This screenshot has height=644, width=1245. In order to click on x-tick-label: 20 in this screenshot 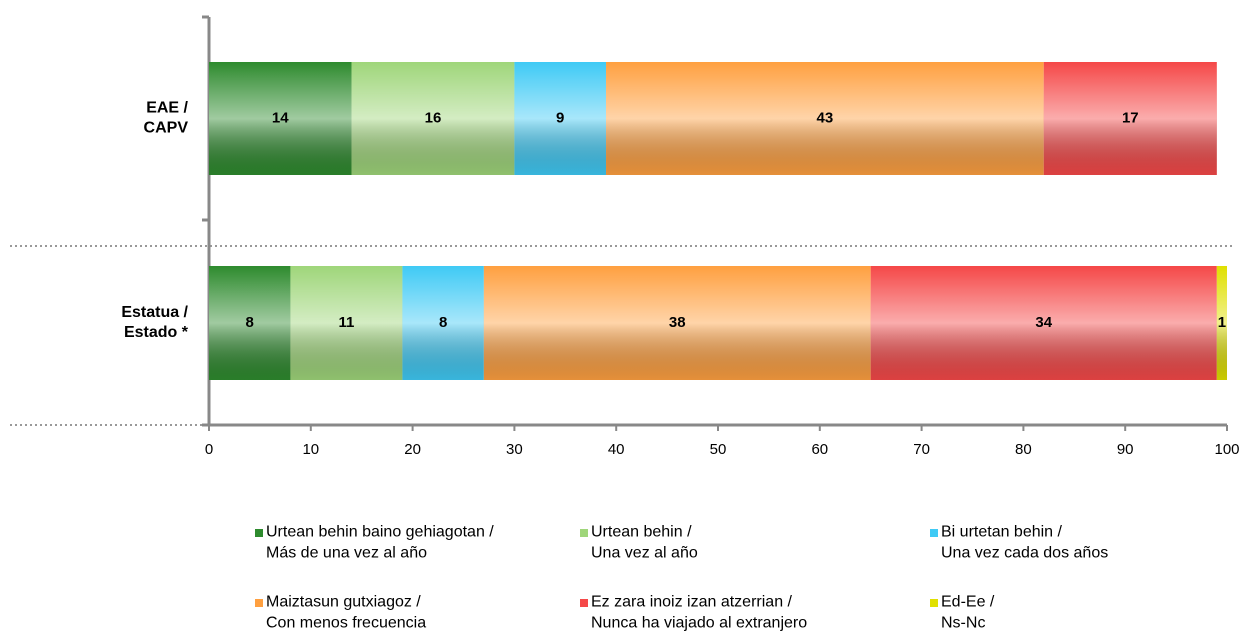, I will do `click(412, 449)`.